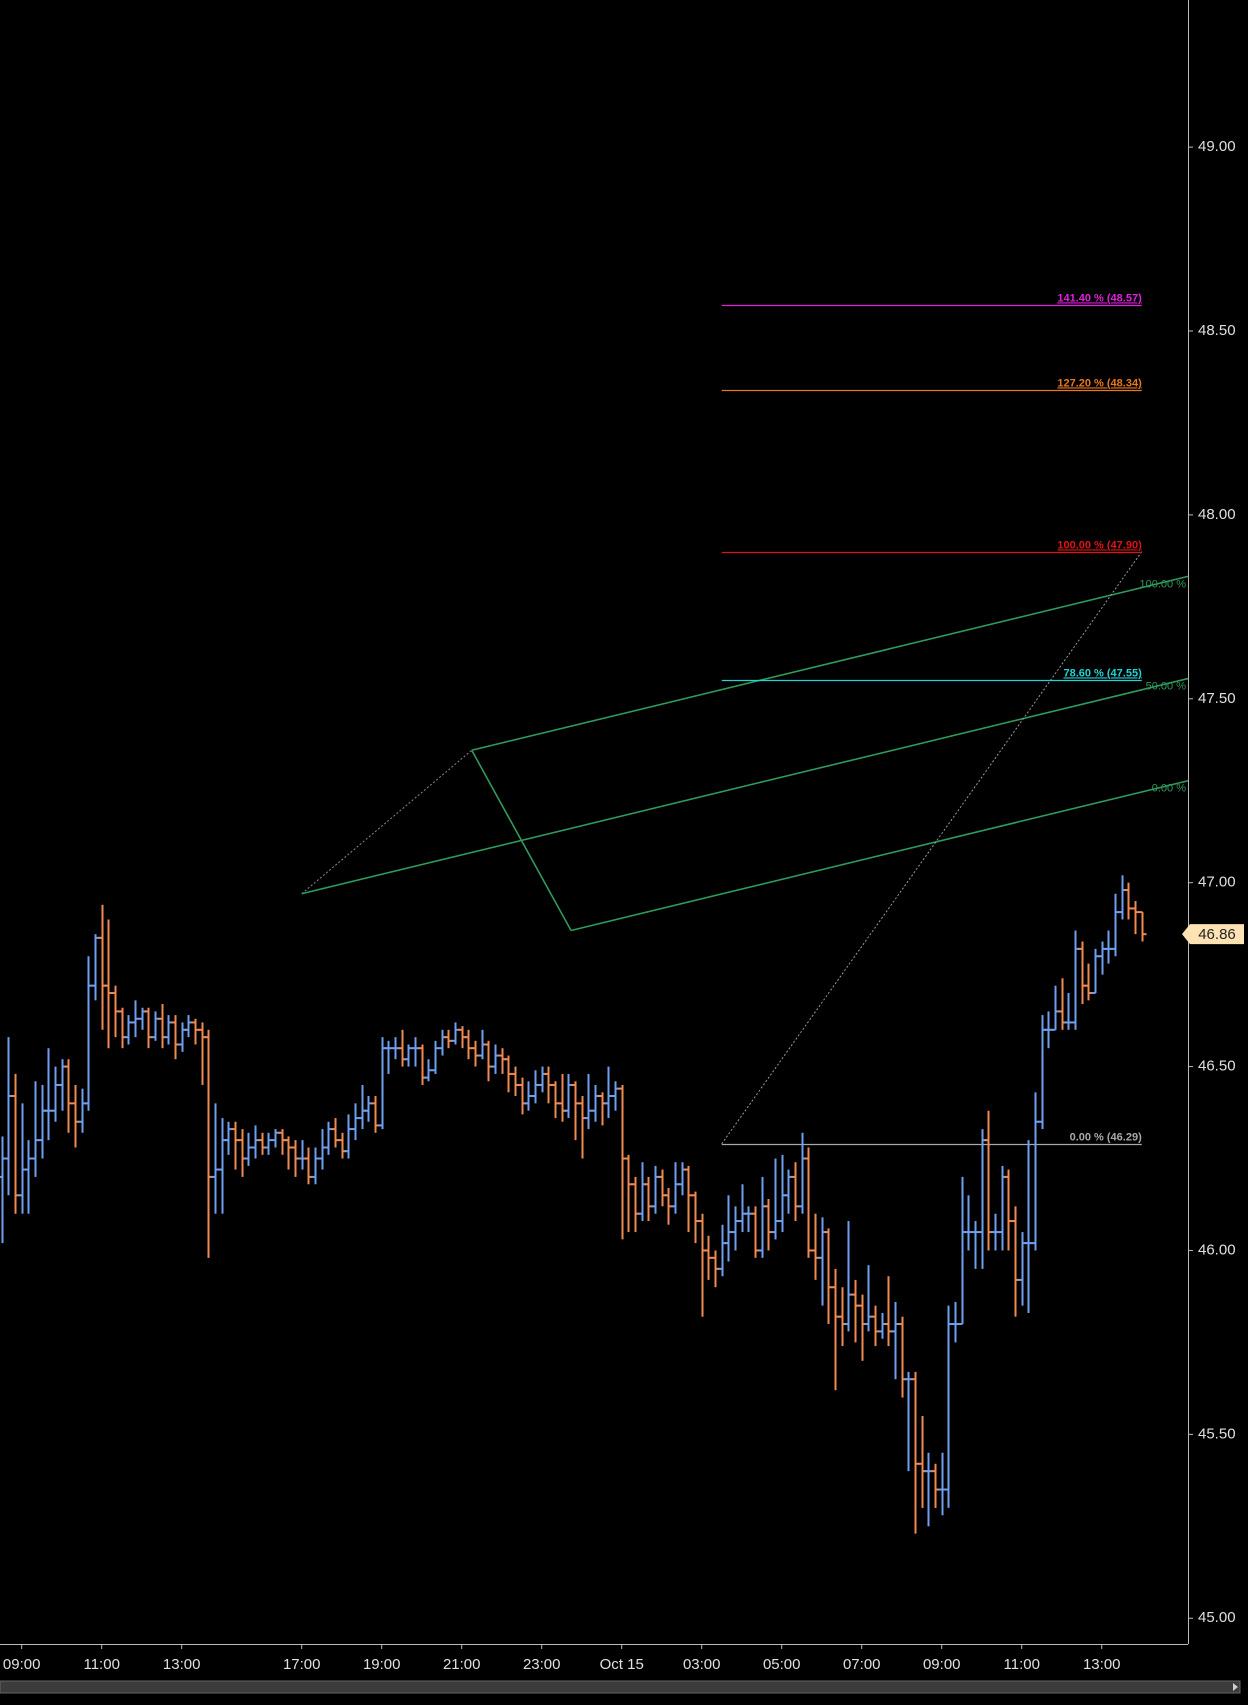  Describe the element at coordinates (1217, 698) in the screenshot. I see `y-tick-label: 47.50` at that location.